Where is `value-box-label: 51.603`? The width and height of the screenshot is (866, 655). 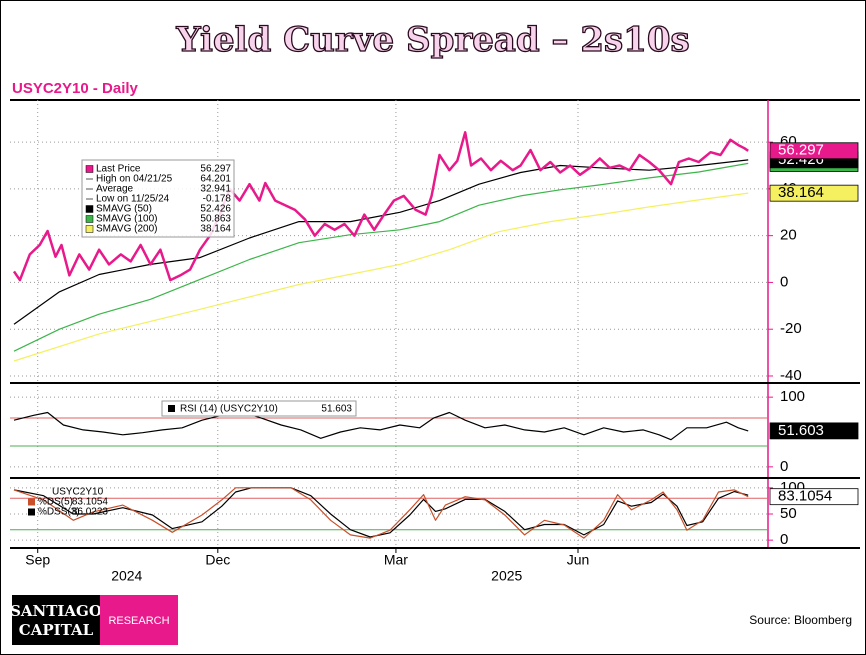
value-box-label: 51.603 is located at coordinates (801, 430).